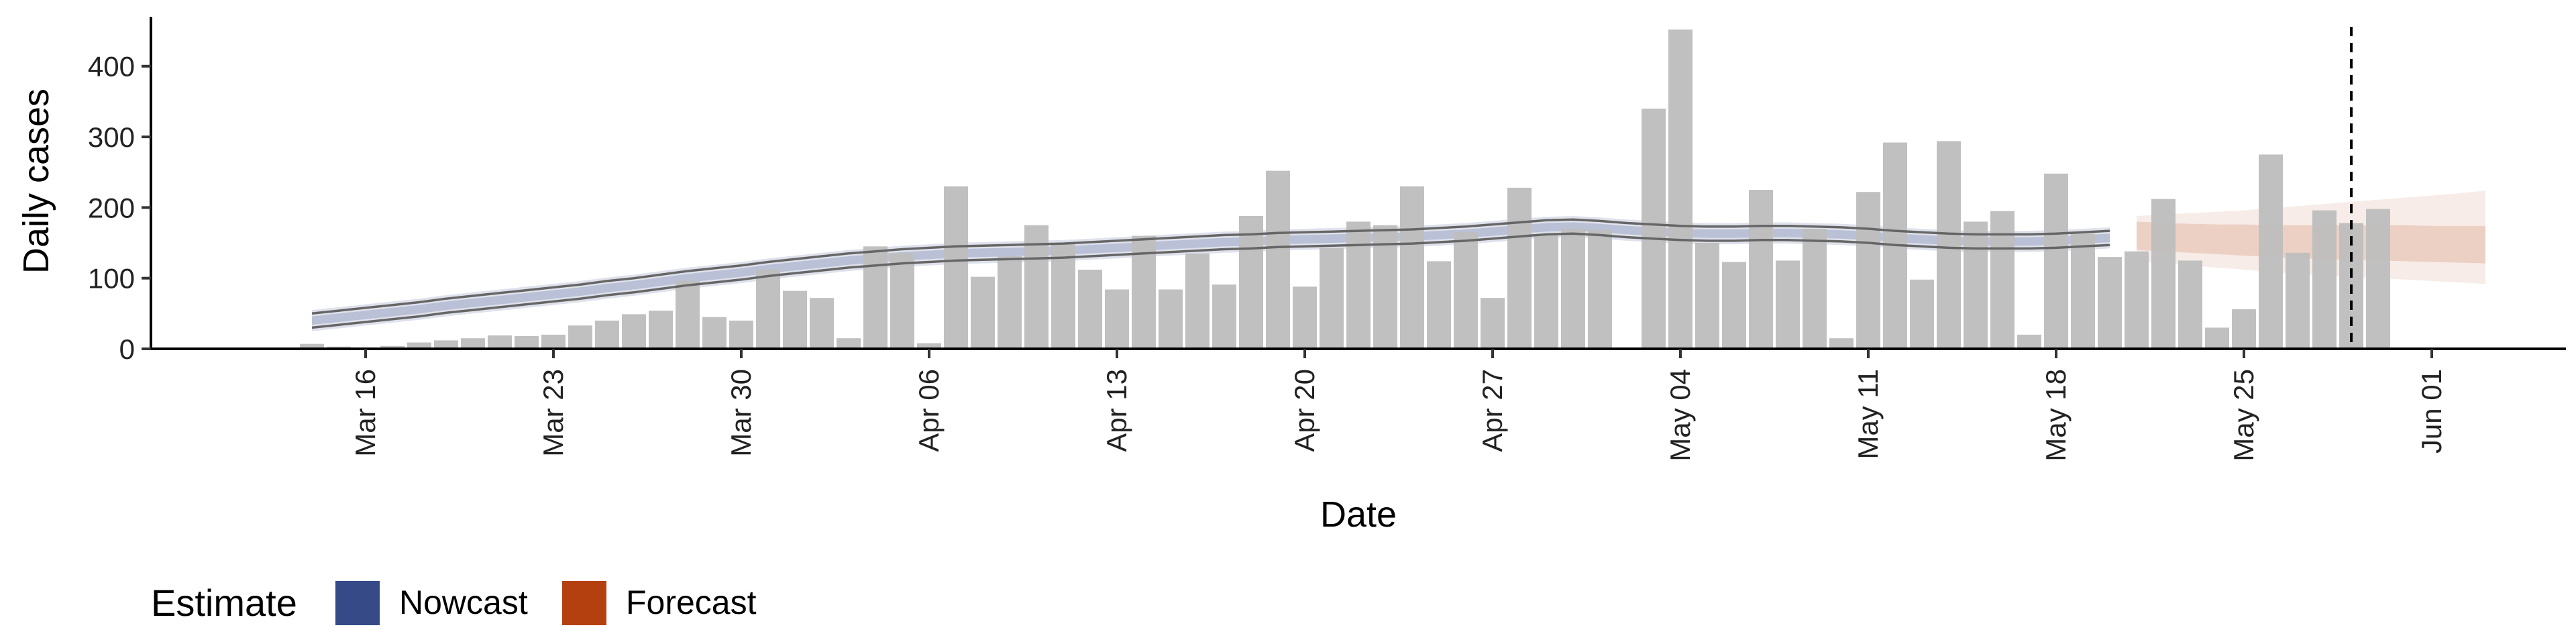 Image resolution: width=2576 pixels, height=644 pixels. I want to click on legend-label-nowcast: Nowcast, so click(463, 602).